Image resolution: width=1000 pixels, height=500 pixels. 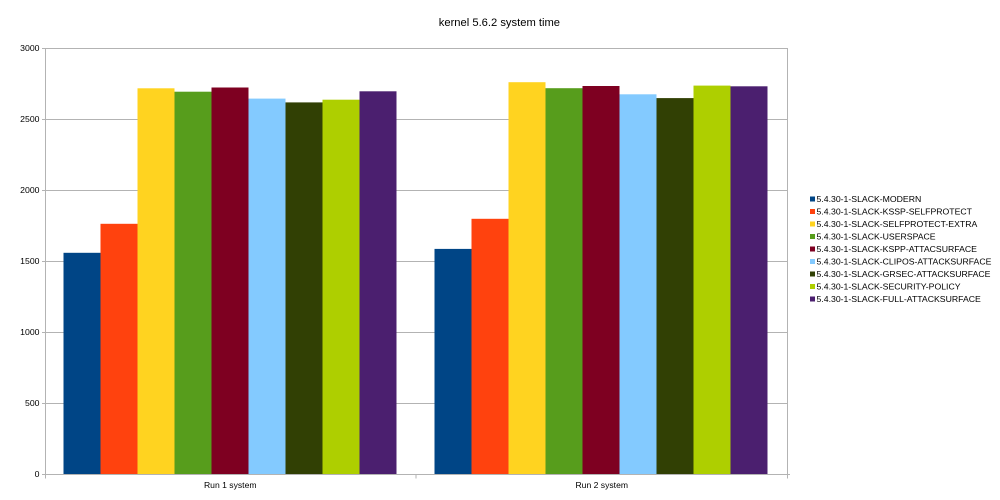 What do you see at coordinates (889, 287) in the screenshot?
I see `svg-text: 5.4.30-1-SLACK-SECURITY-POLICY` at bounding box center [889, 287].